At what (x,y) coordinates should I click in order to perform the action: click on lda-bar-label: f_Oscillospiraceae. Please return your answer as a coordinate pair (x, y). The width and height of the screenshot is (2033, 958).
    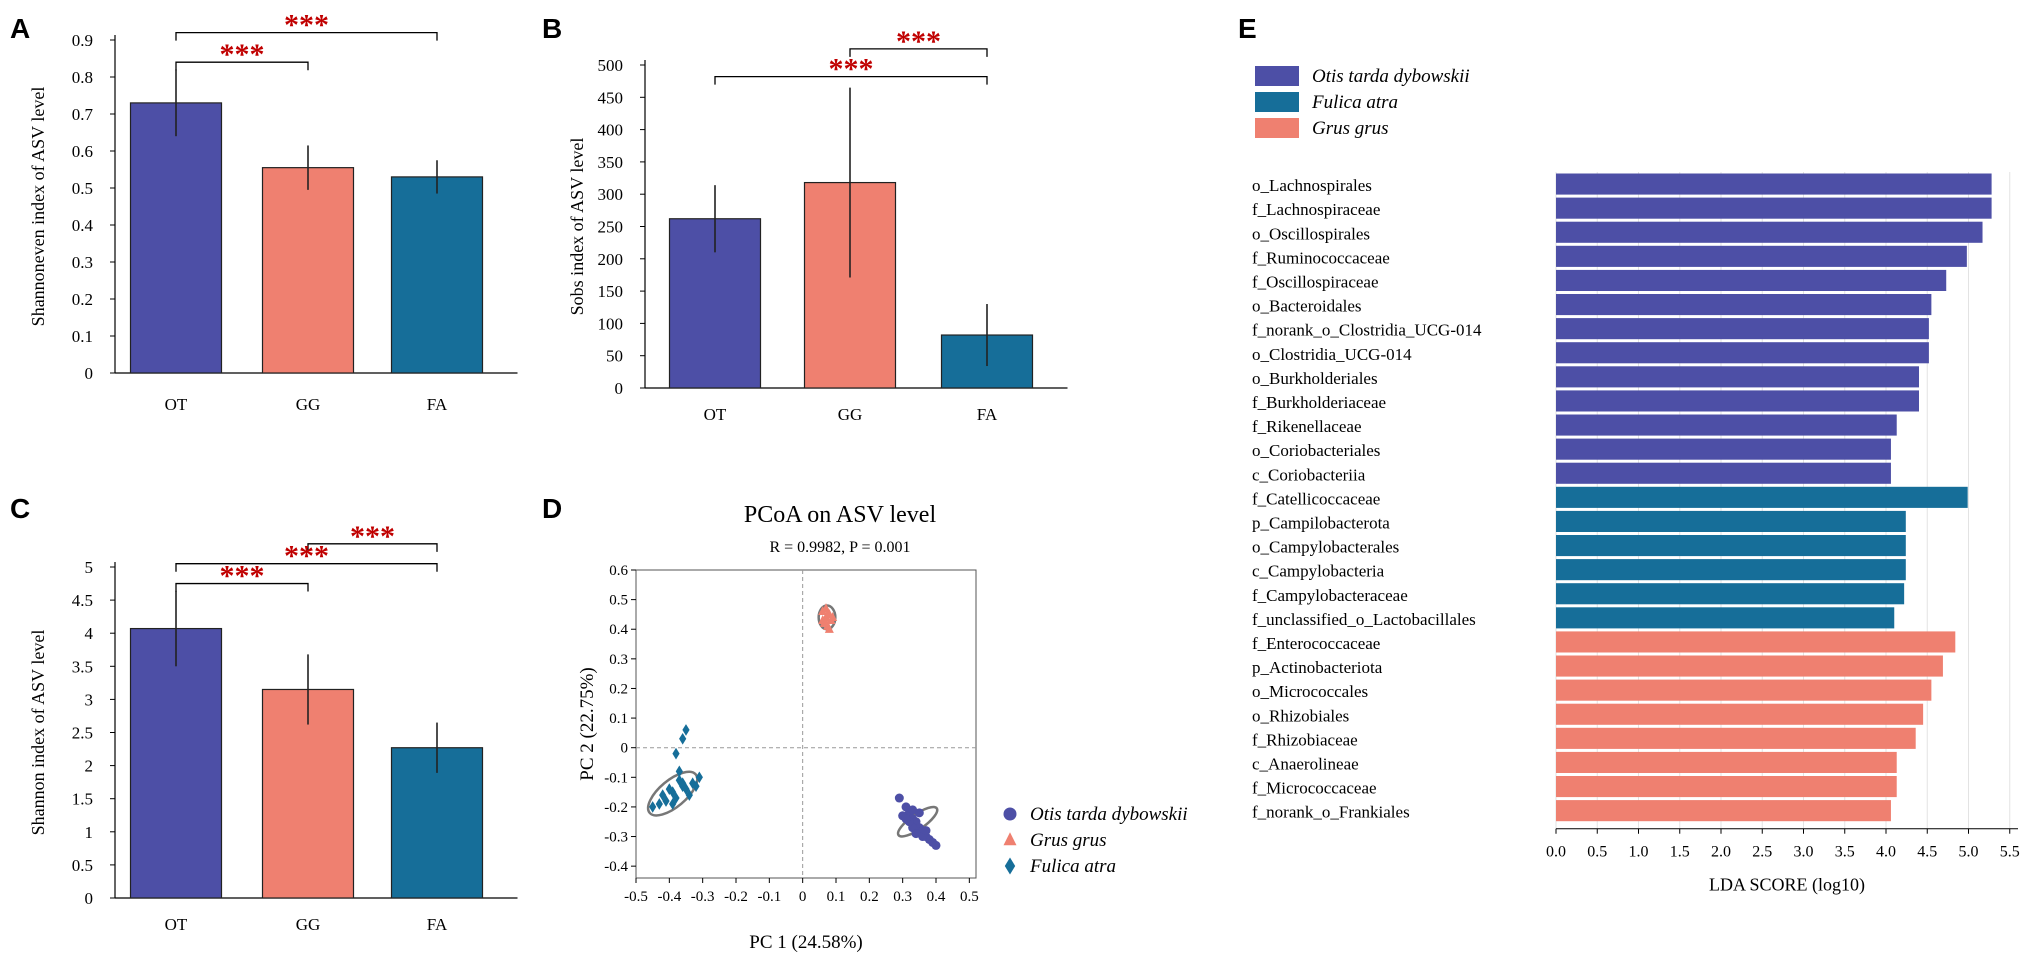
    Looking at the image, I should click on (1315, 282).